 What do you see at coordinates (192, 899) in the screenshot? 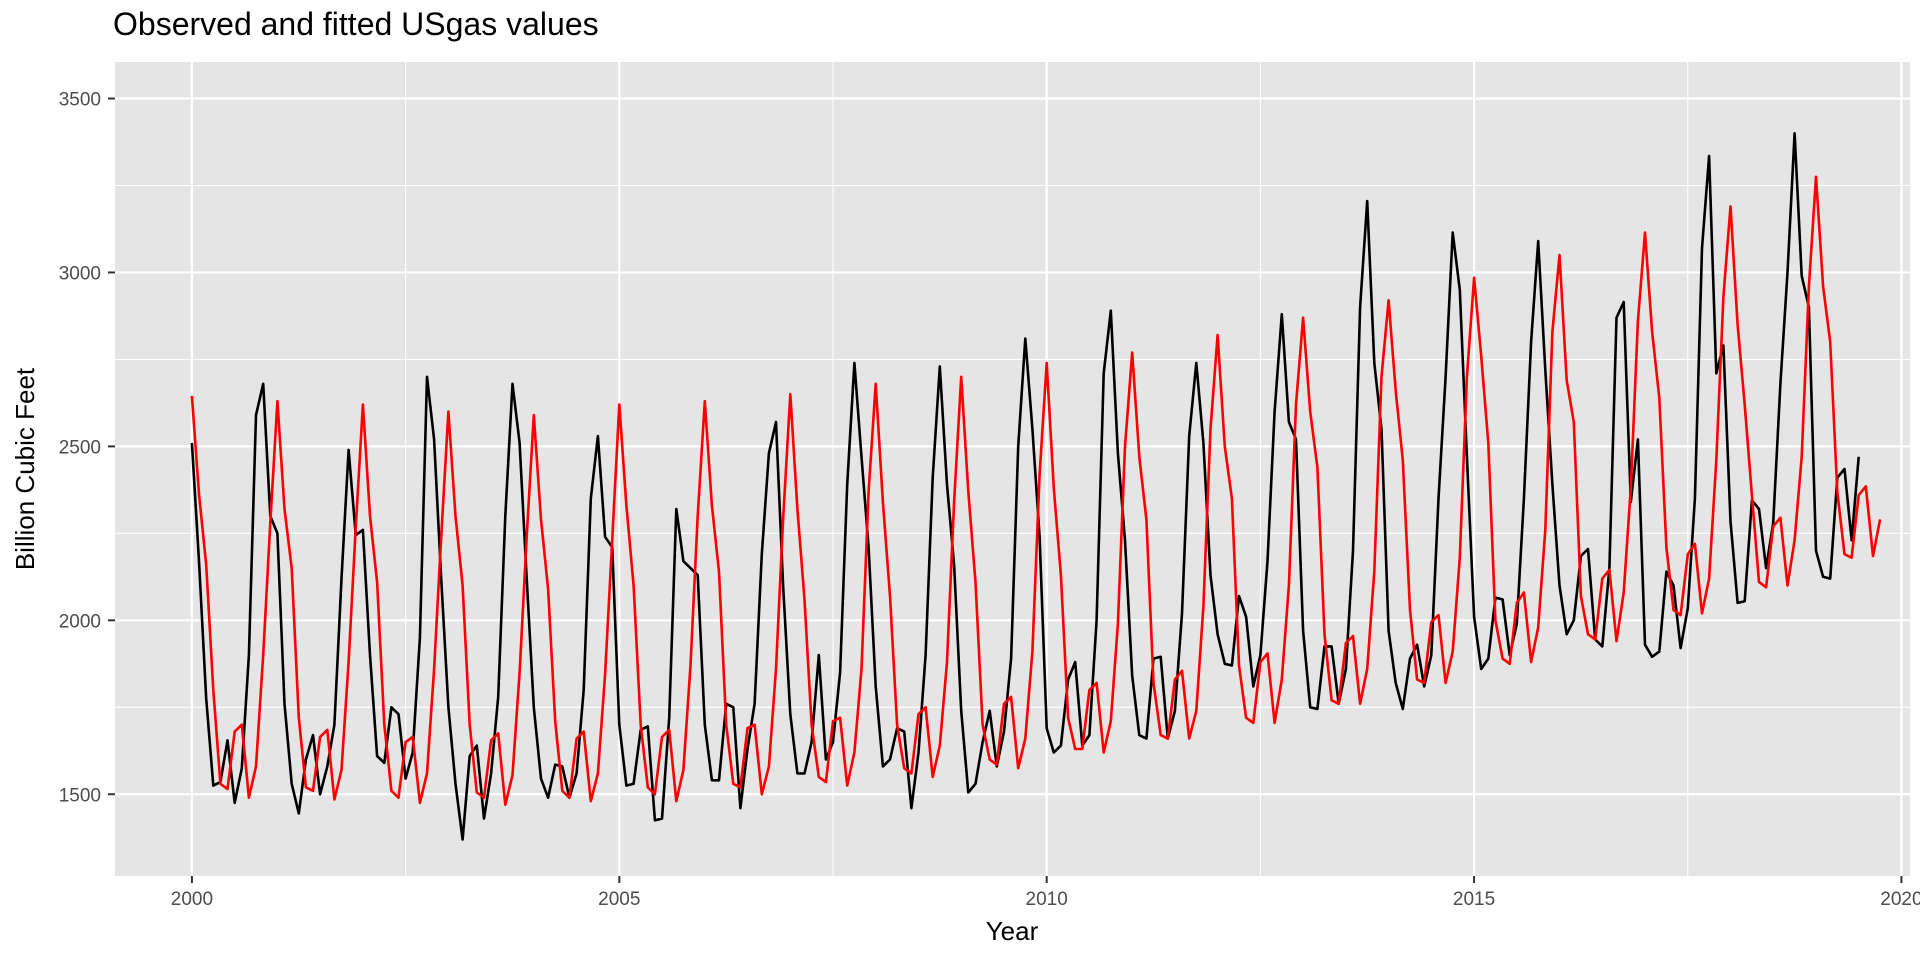
I see `x-tick-label: 2000` at bounding box center [192, 899].